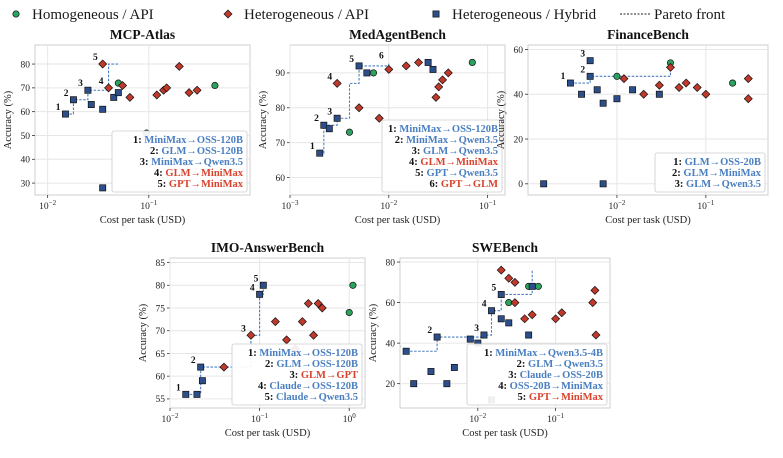 The width and height of the screenshot is (783, 458). I want to click on annotation-line: 6: GPT→GLM, so click(463, 184).